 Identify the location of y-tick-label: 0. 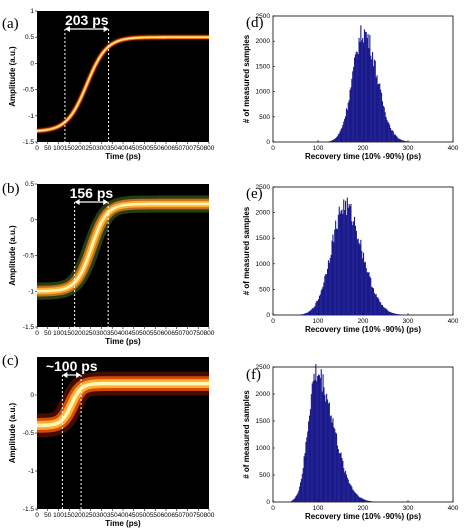
(32, 63).